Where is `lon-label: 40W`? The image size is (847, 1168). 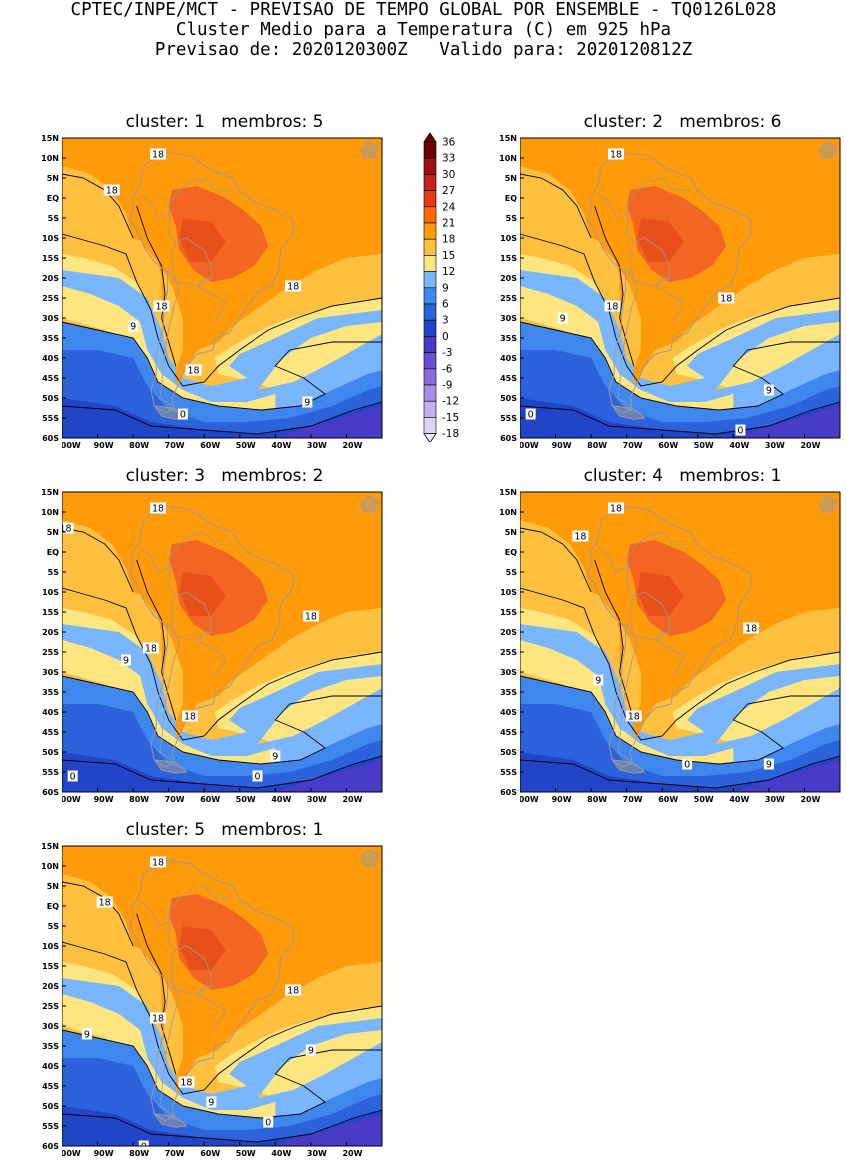
lon-label: 40W is located at coordinates (739, 445).